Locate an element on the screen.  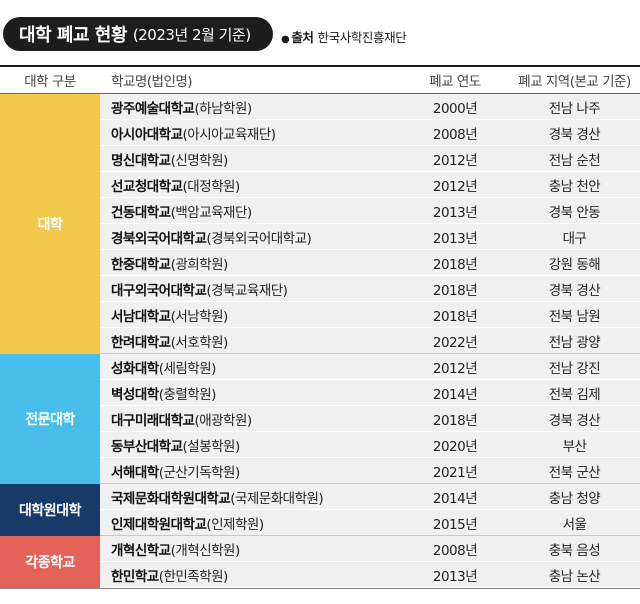
school-cell: 아시아대학교(아시아교육재단) is located at coordinates (250, 133).